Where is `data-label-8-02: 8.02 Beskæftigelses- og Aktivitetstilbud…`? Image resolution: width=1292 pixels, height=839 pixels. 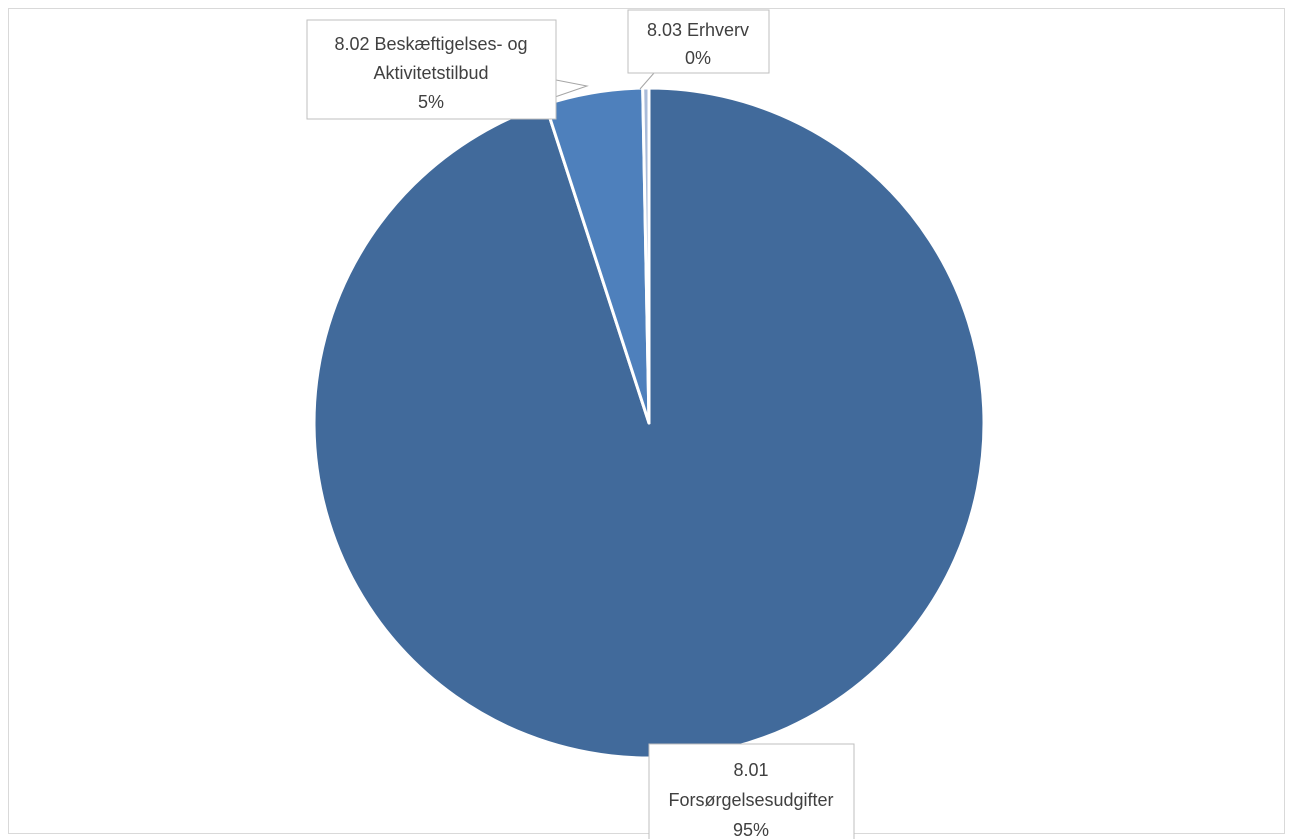 data-label-8-02: 8.02 Beskæftigelses- og Aktivitetstilbud… is located at coordinates (447, 69).